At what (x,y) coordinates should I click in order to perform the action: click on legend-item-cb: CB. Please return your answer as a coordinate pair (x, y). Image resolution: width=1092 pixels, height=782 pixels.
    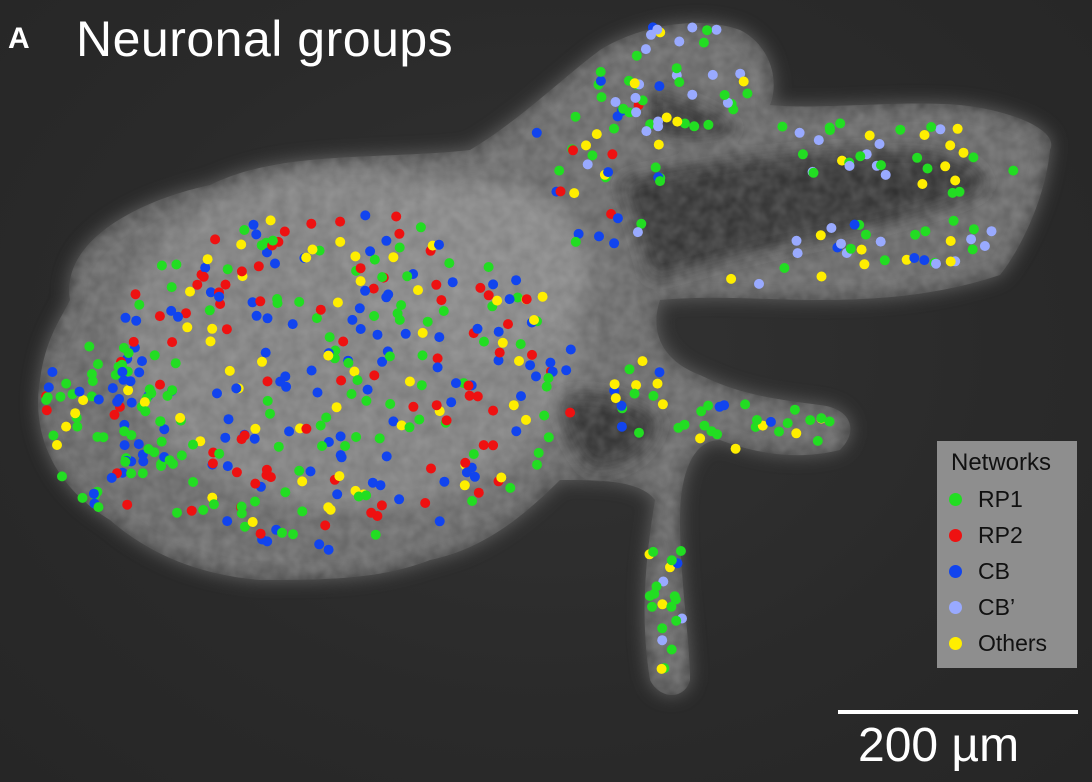
    Looking at the image, I should click on (1013, 571).